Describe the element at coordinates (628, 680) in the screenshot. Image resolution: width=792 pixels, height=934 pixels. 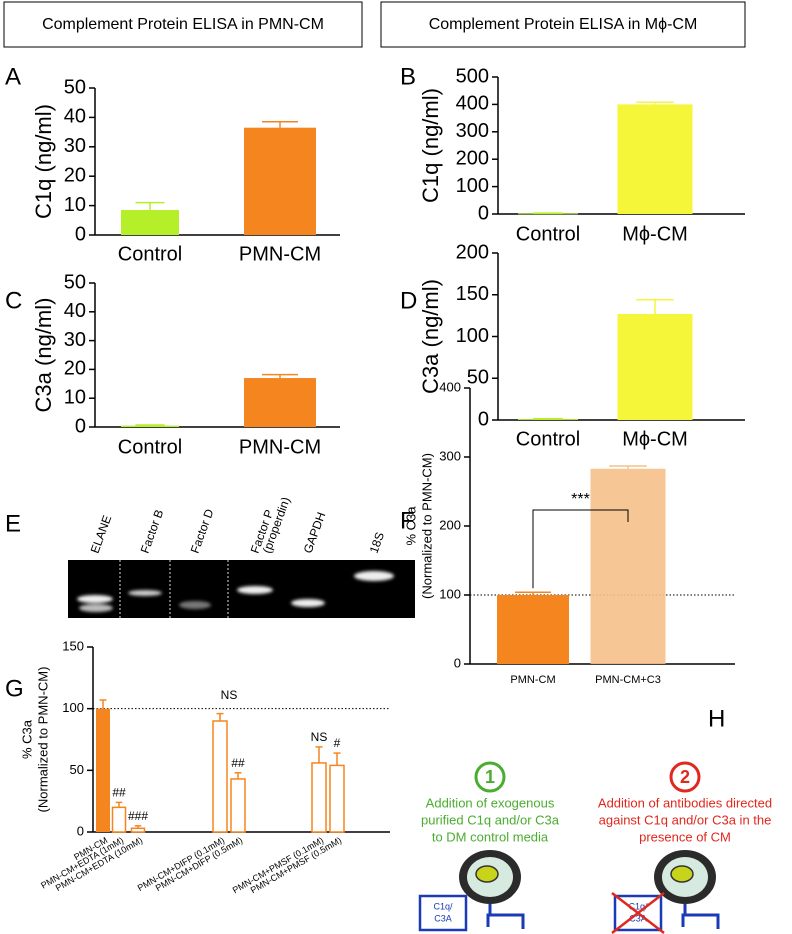
I see `x-tick-label: PMN-CM+C3` at that location.